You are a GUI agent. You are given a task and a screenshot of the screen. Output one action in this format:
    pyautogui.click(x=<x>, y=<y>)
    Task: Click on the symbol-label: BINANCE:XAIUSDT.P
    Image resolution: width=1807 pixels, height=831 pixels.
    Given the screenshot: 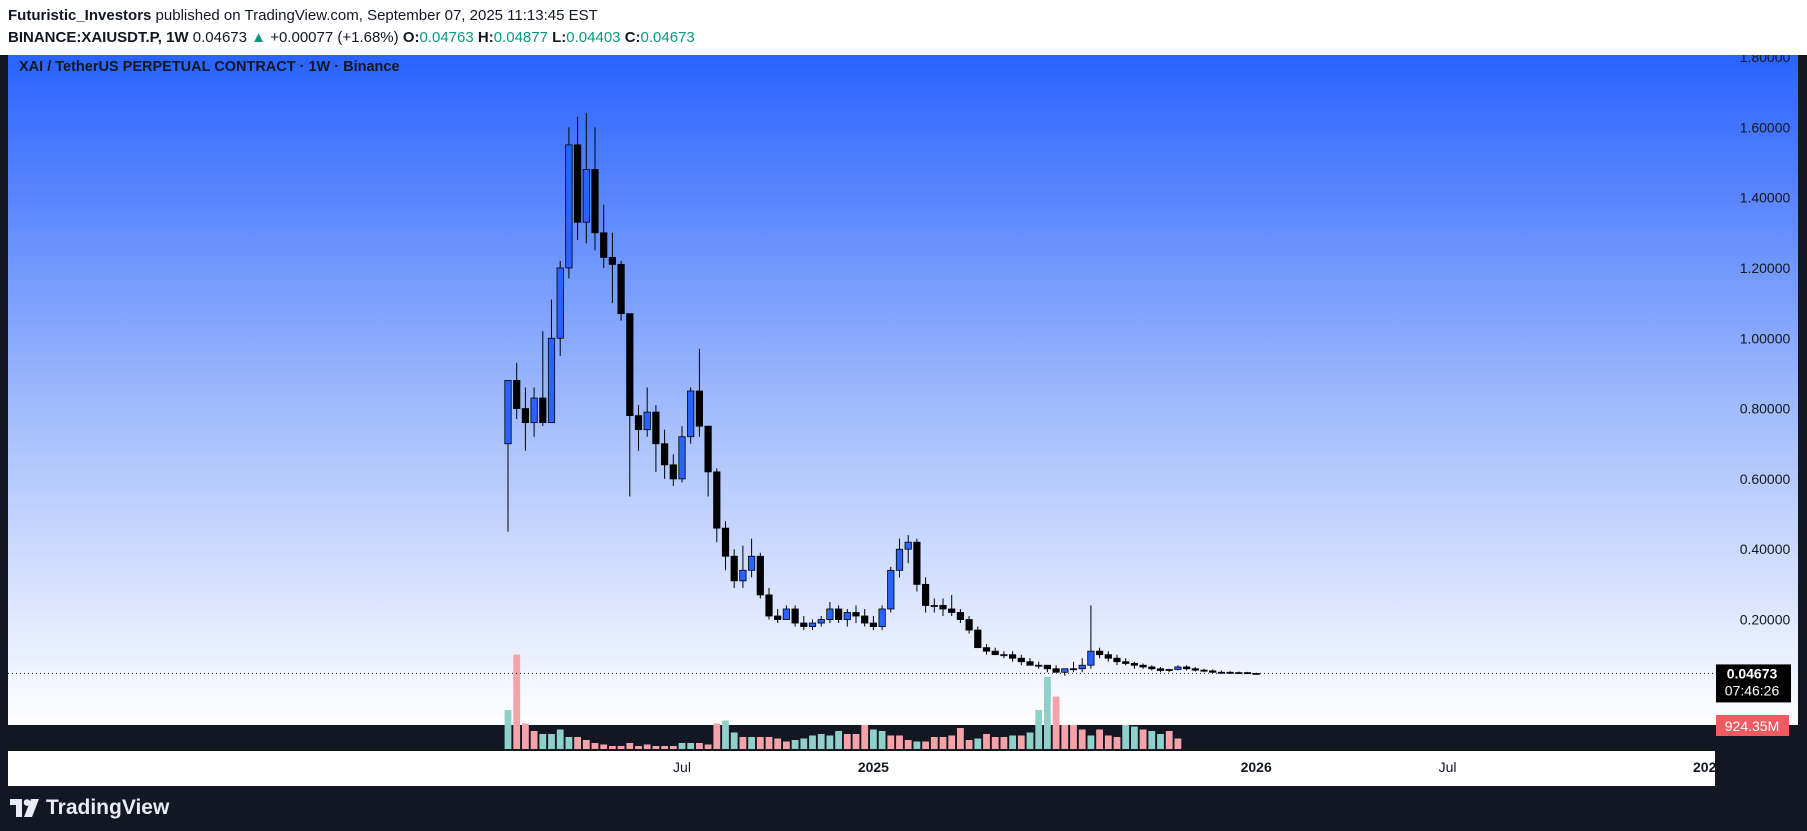 What is the action you would take?
    pyautogui.click(x=83, y=37)
    